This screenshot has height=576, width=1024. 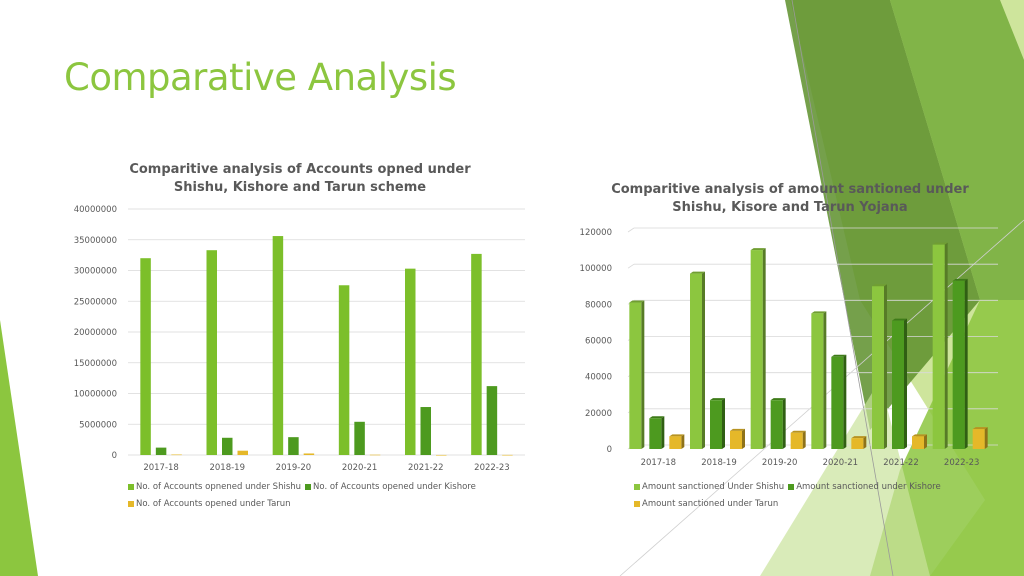 What do you see at coordinates (161, 468) in the screenshot?
I see `x-tick-label: 2017-18` at bounding box center [161, 468].